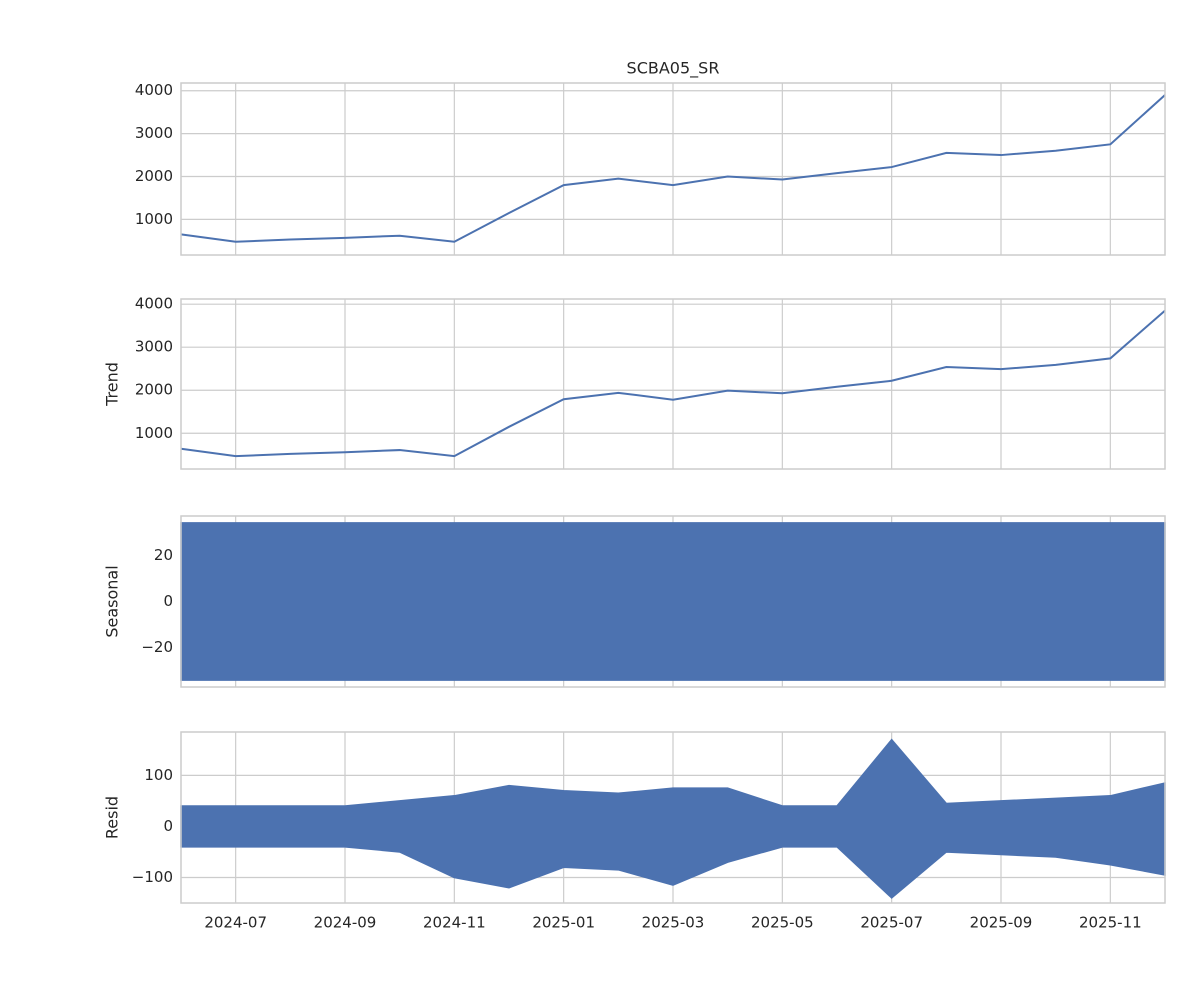 The image size is (1200, 1000). I want to click on y-tick-label: −100, so click(152, 877).